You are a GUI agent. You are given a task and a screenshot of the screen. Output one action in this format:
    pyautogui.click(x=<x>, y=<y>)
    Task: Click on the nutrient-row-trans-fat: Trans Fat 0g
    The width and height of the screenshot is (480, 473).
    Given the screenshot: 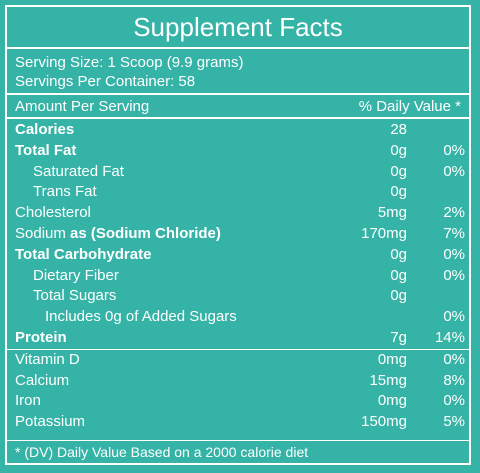 What is the action you would take?
    pyautogui.click(x=238, y=192)
    